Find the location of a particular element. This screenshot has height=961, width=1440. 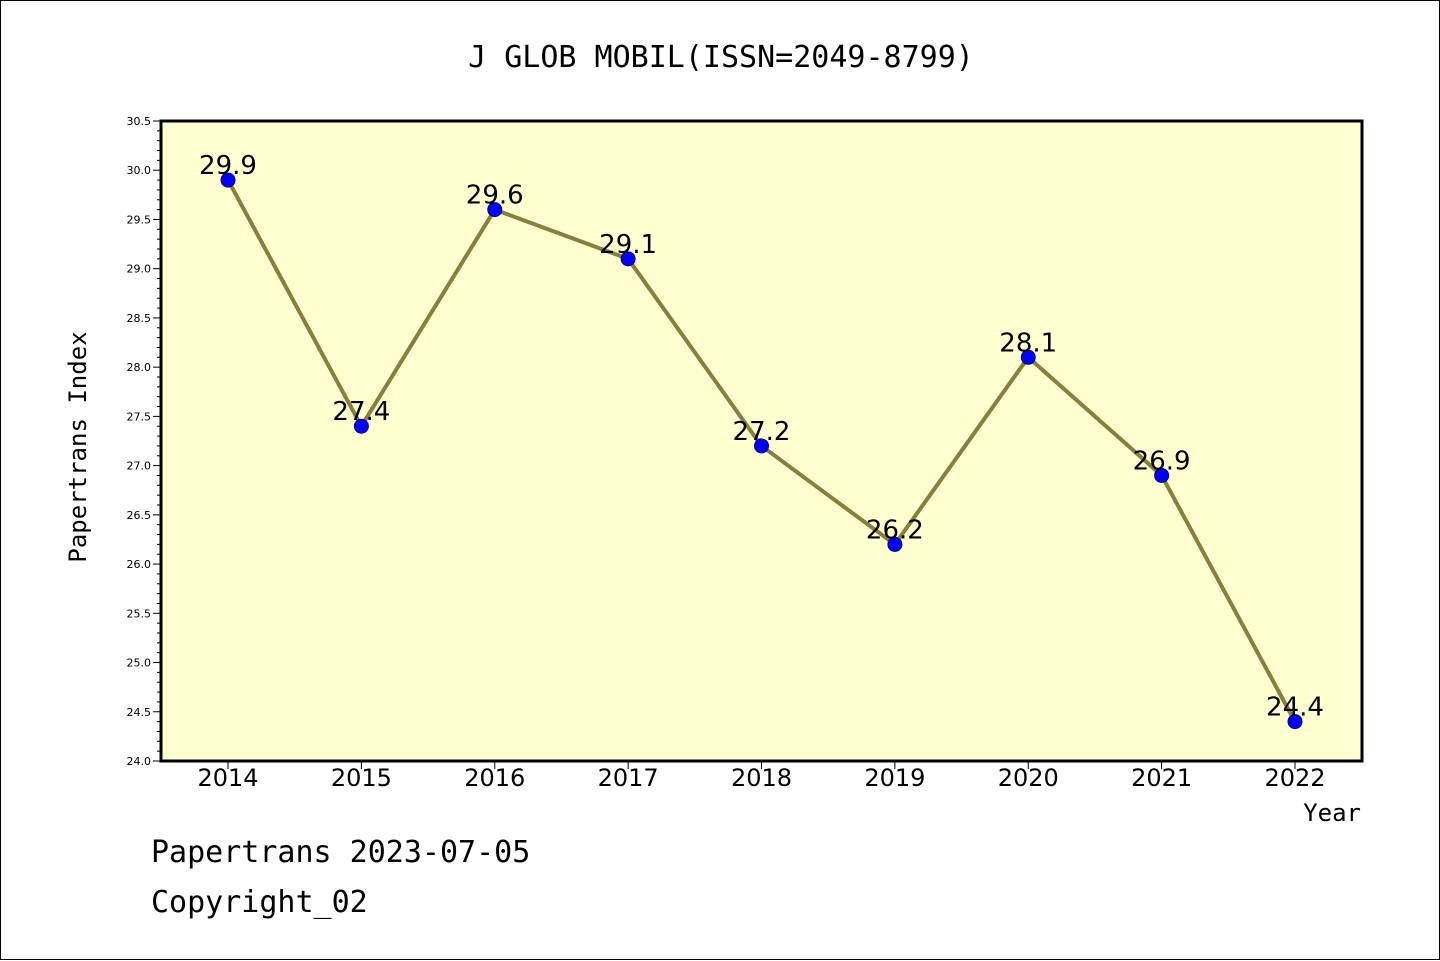

x-tick-label: 2015 is located at coordinates (361, 778).